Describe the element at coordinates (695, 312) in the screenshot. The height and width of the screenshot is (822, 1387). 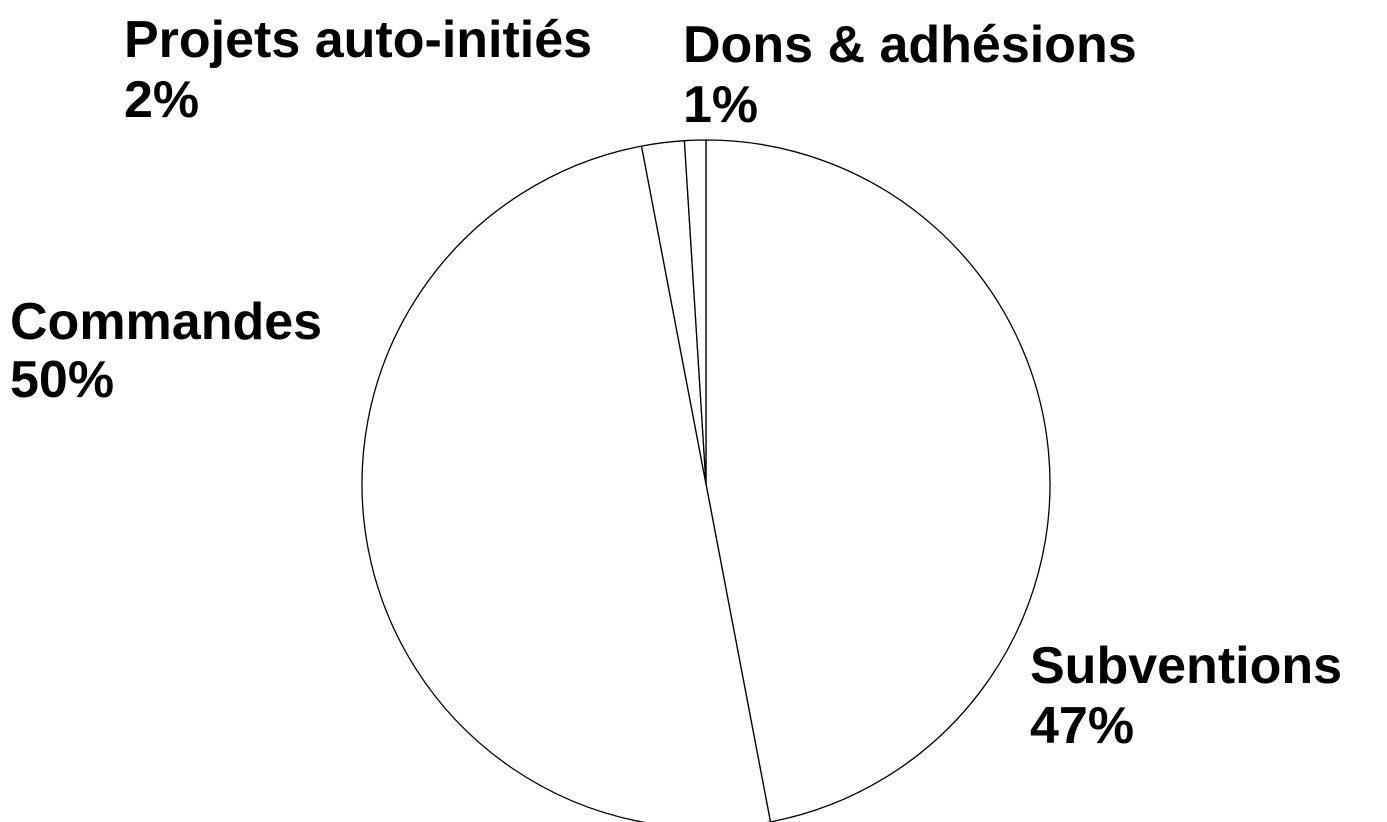
I see `slice-dons-adhesions` at that location.